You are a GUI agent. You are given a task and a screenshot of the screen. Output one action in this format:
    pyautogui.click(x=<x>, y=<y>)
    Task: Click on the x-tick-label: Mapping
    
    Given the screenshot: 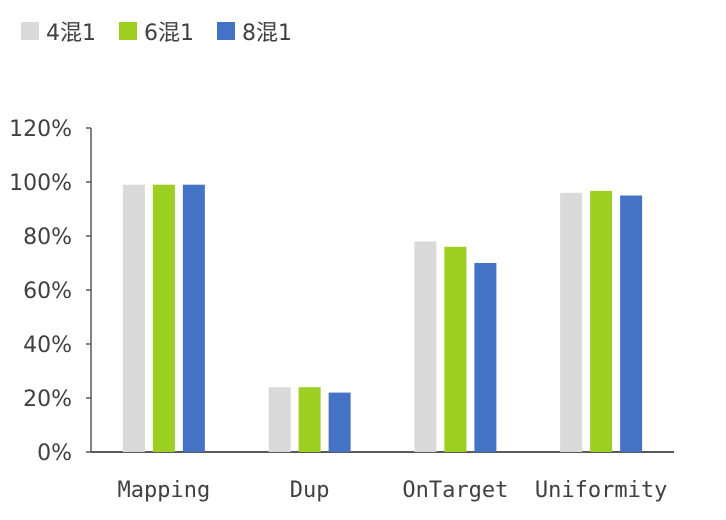 What is the action you would take?
    pyautogui.click(x=164, y=490)
    